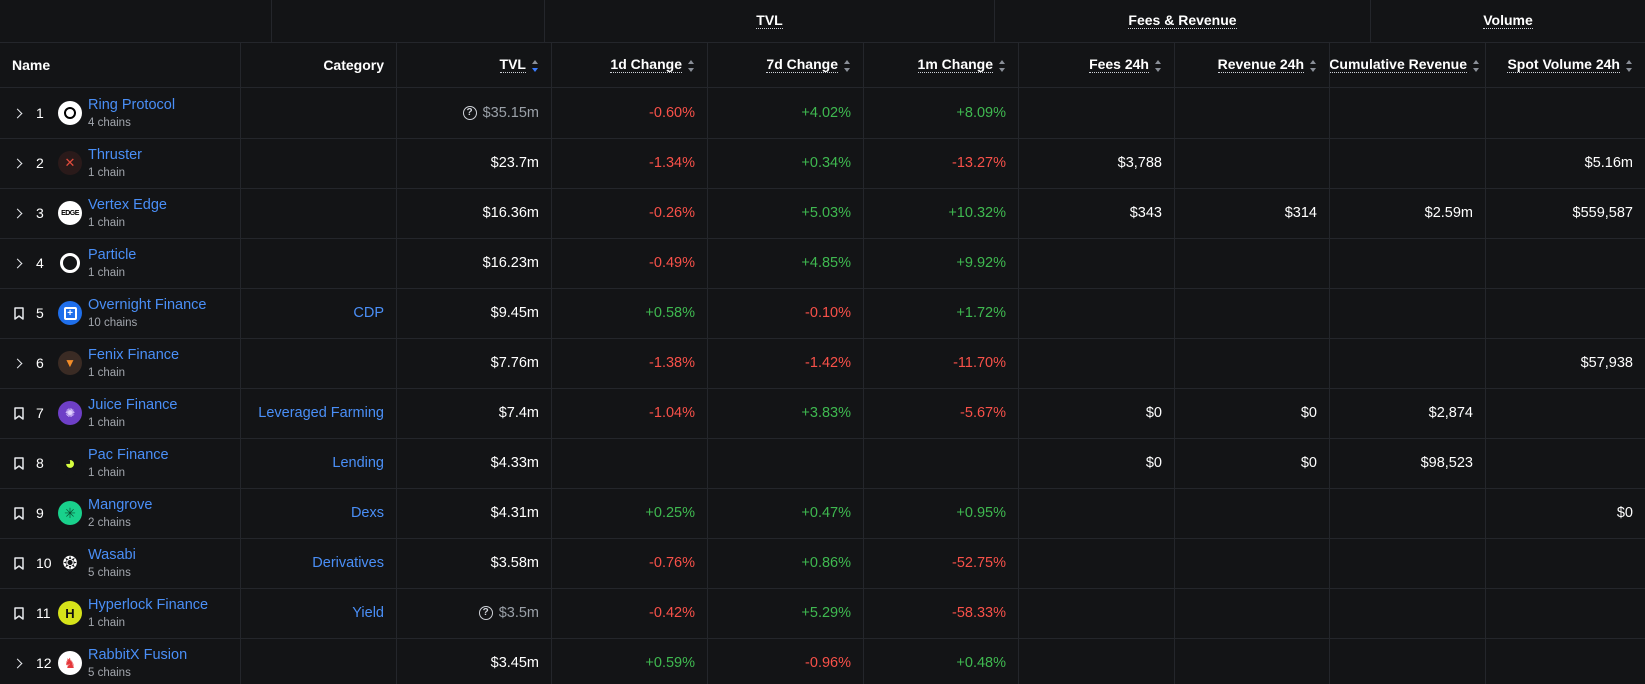 Image resolution: width=1645 pixels, height=684 pixels. Describe the element at coordinates (132, 104) in the screenshot. I see `protocol-link: Ring Protocol` at that location.